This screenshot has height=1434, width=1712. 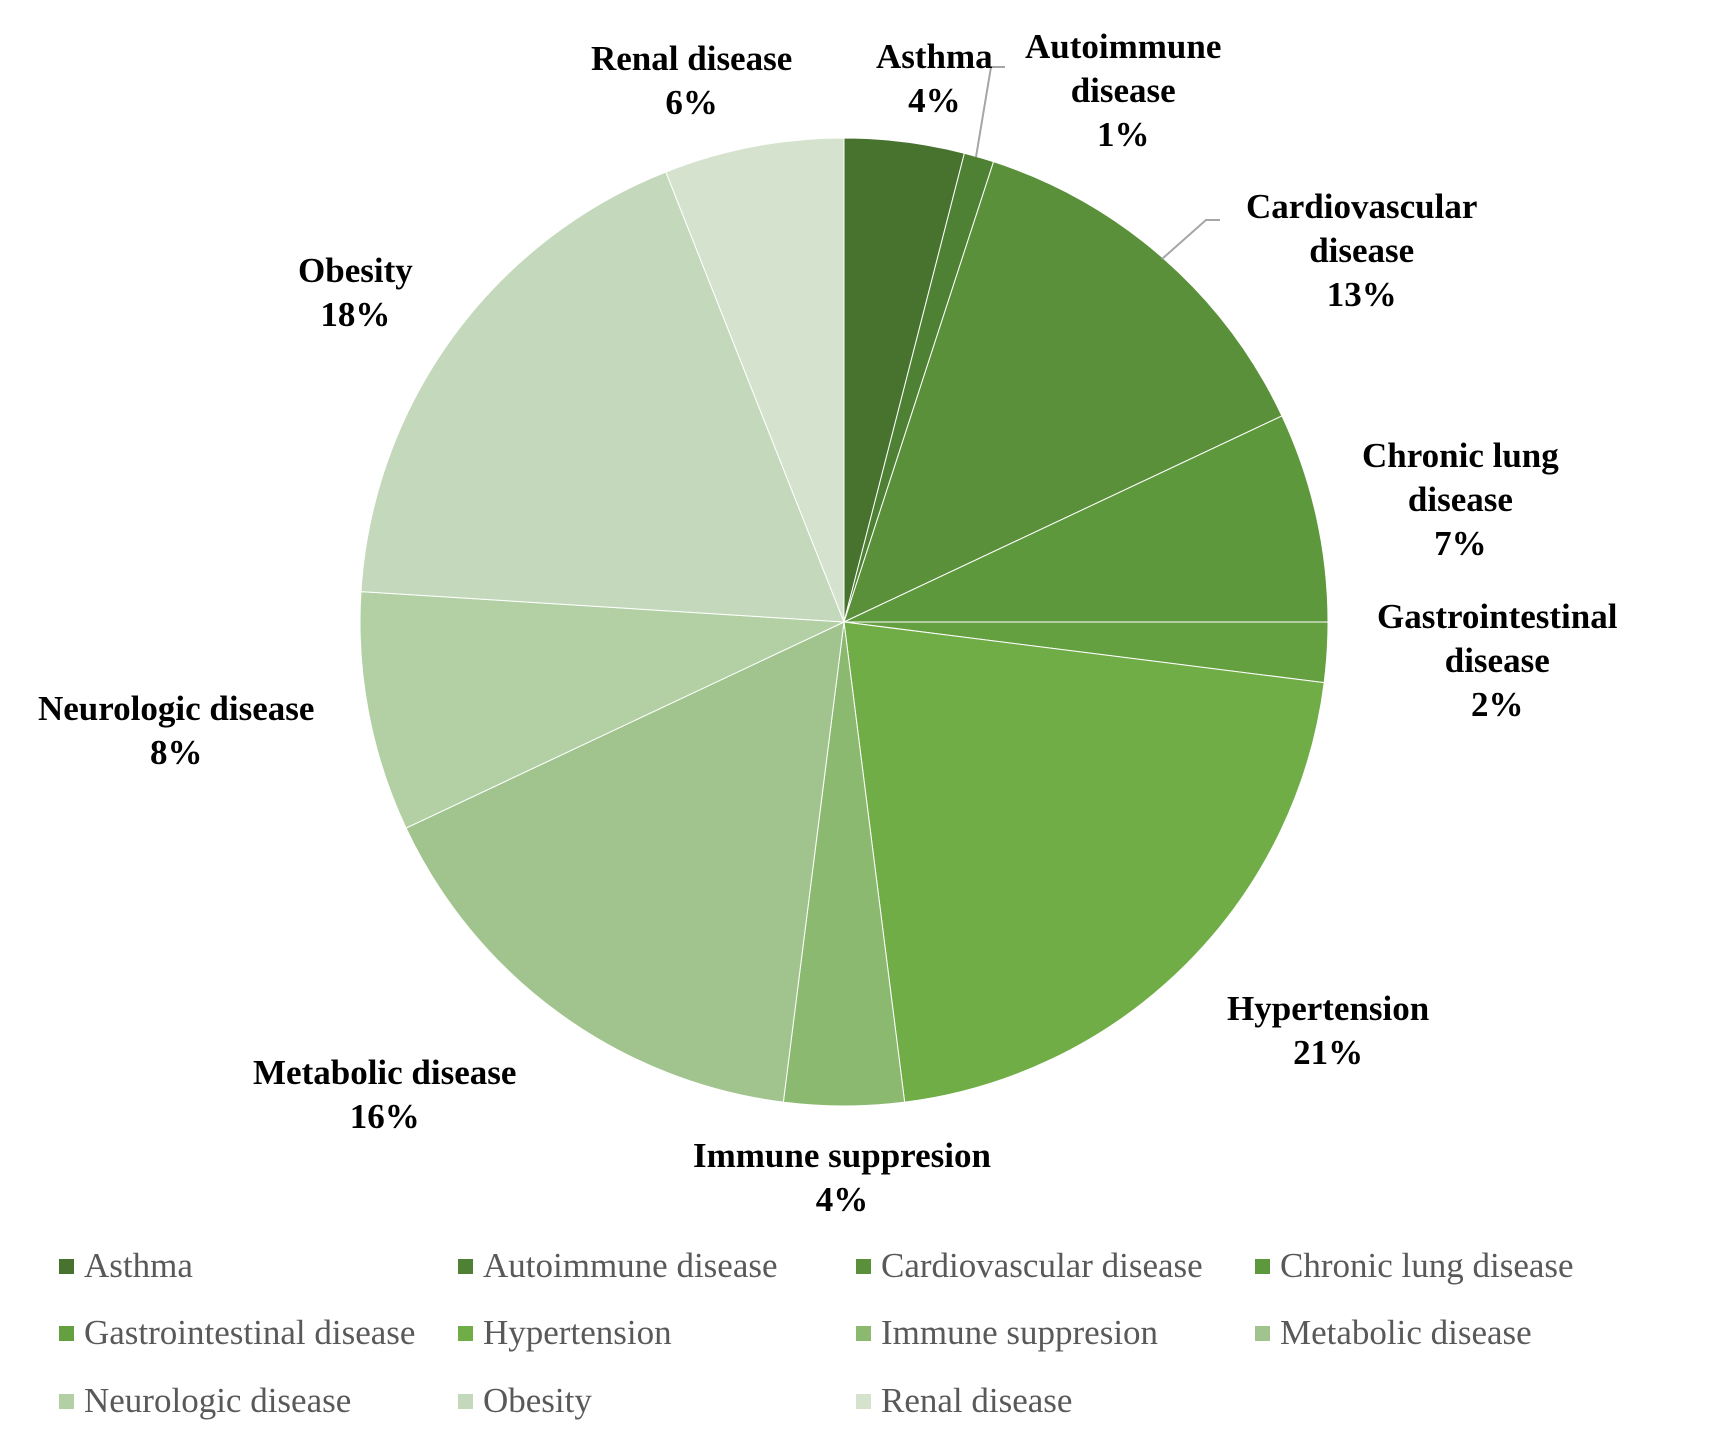 What do you see at coordinates (1086, 519) in the screenshot?
I see `pie-slice-chronic-lung-disease` at bounding box center [1086, 519].